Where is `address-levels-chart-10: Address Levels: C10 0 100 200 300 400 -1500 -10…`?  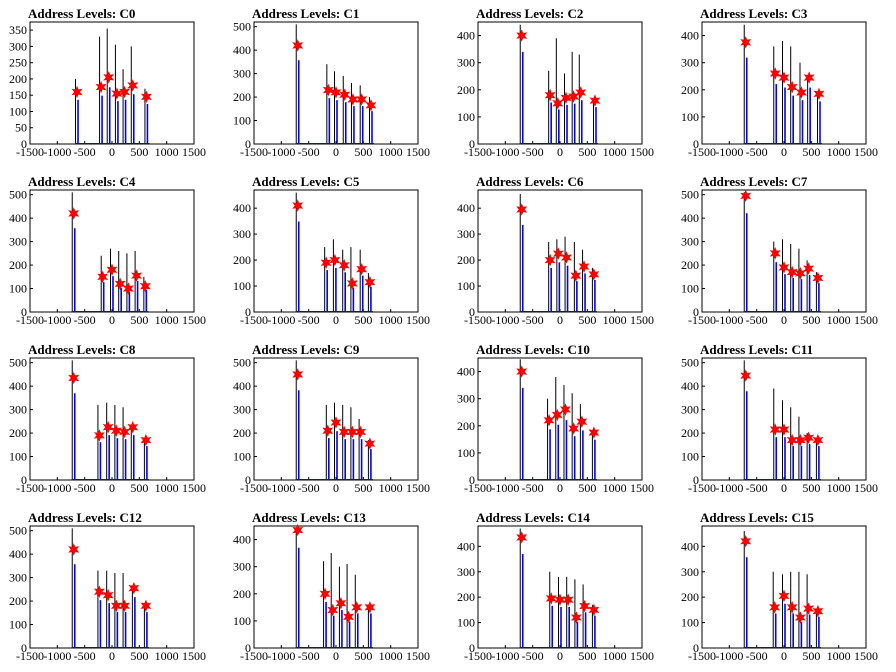 address-levels-chart-10: Address Levels: C10 0 100 200 300 400 -1500 -10… is located at coordinates (555, 418).